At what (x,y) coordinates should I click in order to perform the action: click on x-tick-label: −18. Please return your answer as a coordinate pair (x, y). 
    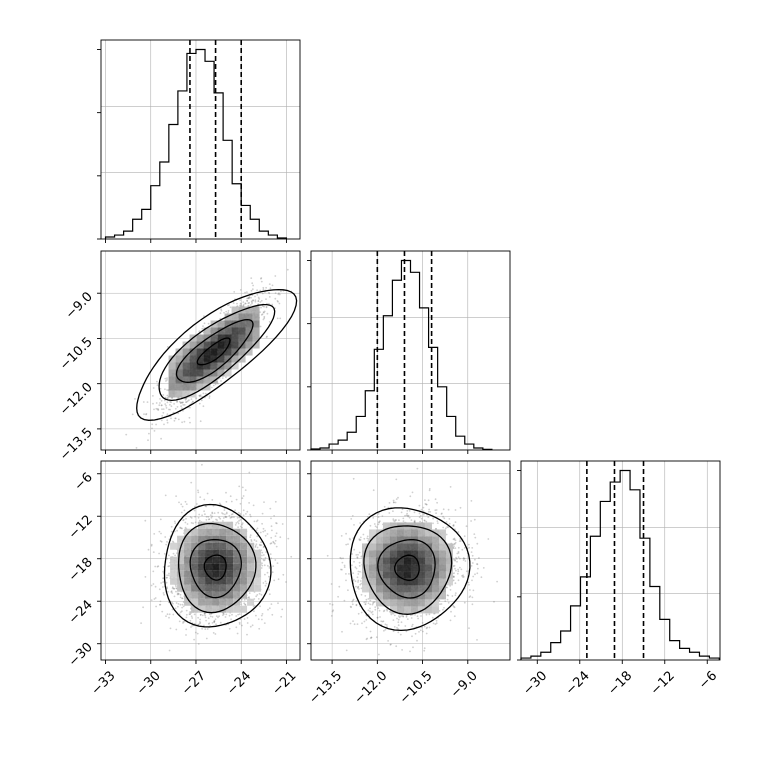
    Looking at the image, I should click on (620, 683).